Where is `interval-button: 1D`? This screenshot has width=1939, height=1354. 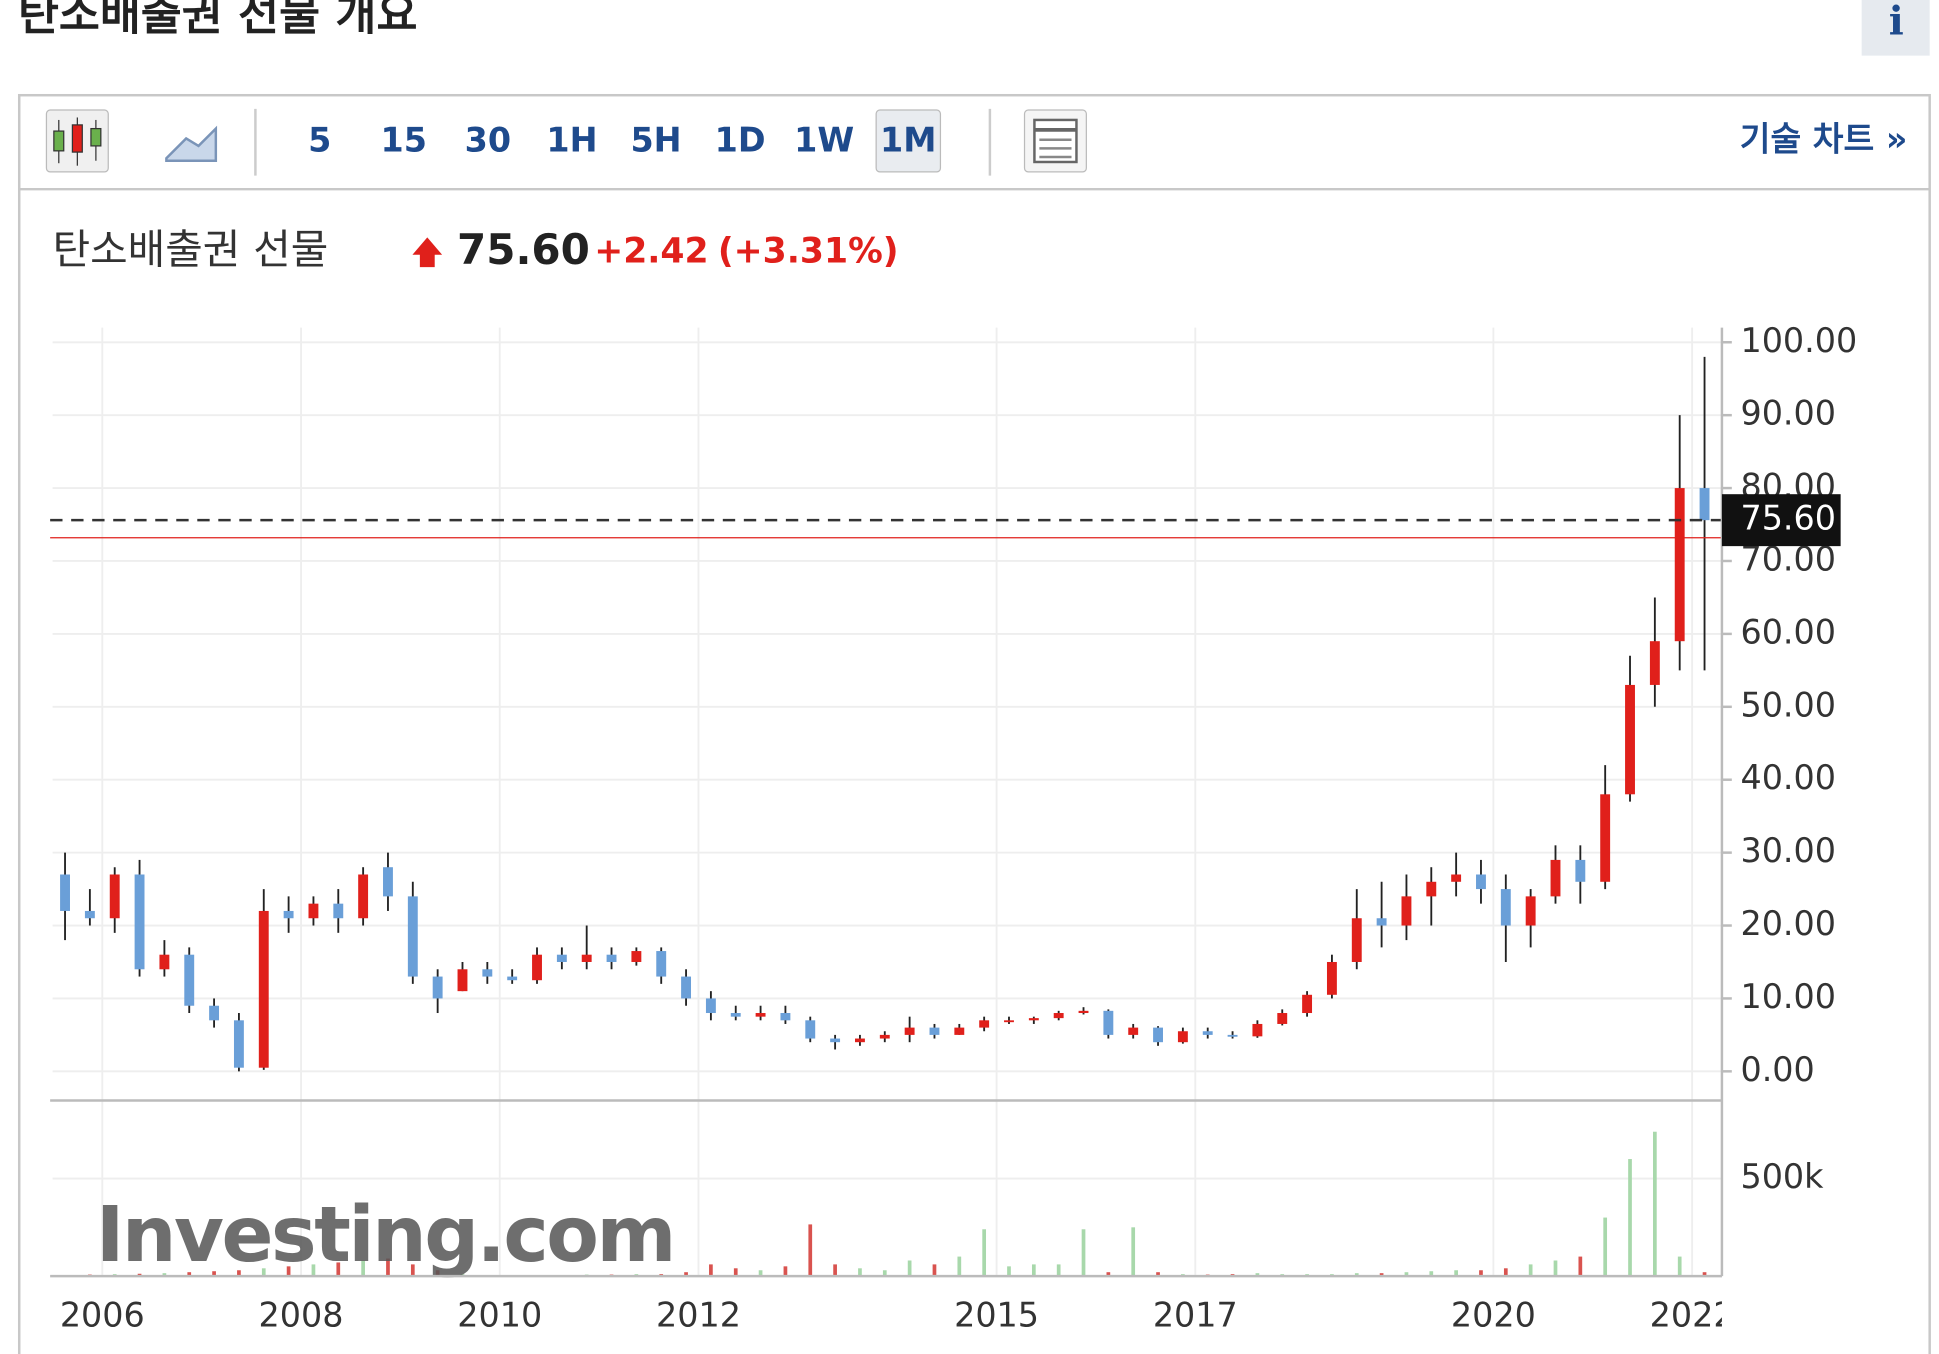
interval-button: 1D is located at coordinates (740, 140).